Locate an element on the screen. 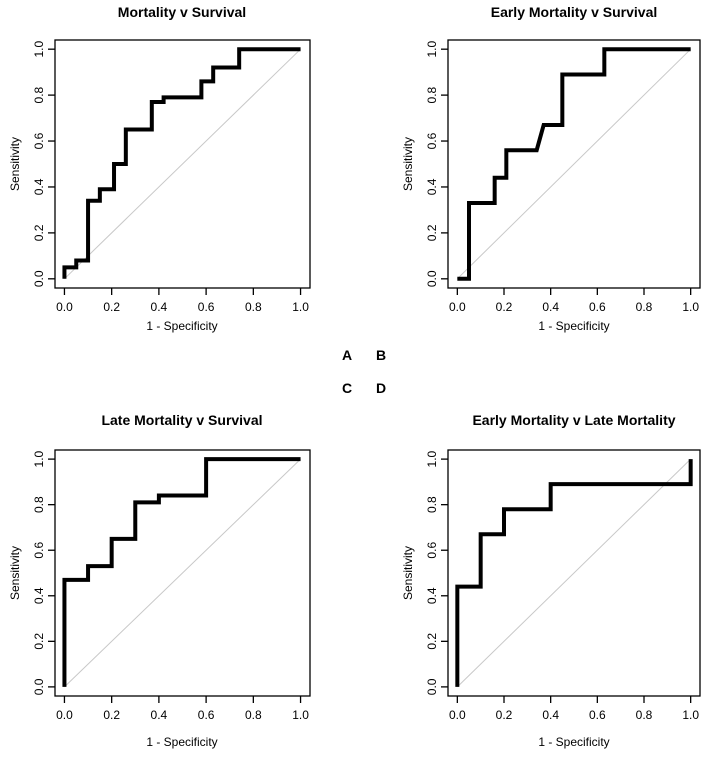 Image resolution: width=709 pixels, height=759 pixels. panel-letter-a: A is located at coordinates (347, 354).